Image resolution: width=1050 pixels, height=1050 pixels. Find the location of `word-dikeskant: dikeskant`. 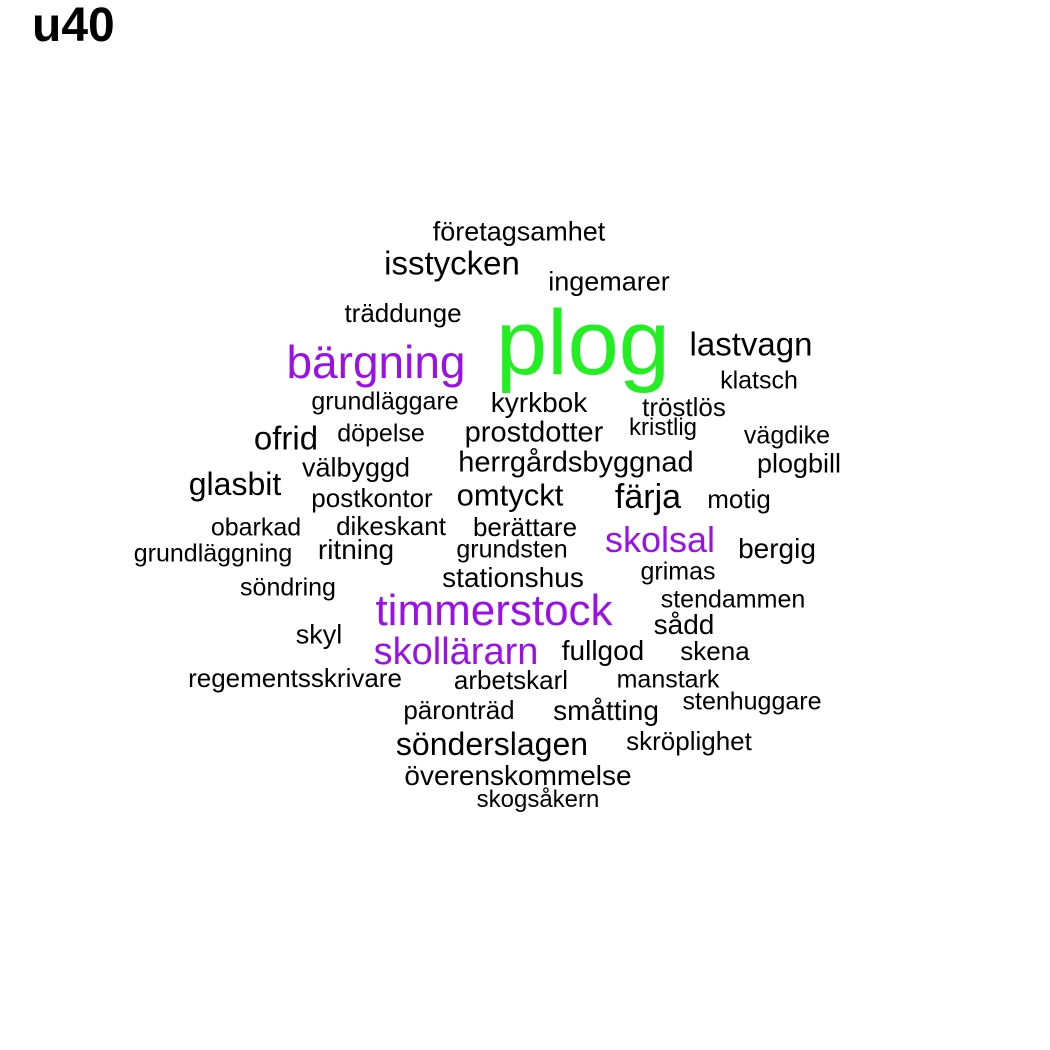

word-dikeskant: dikeskant is located at coordinates (391, 526).